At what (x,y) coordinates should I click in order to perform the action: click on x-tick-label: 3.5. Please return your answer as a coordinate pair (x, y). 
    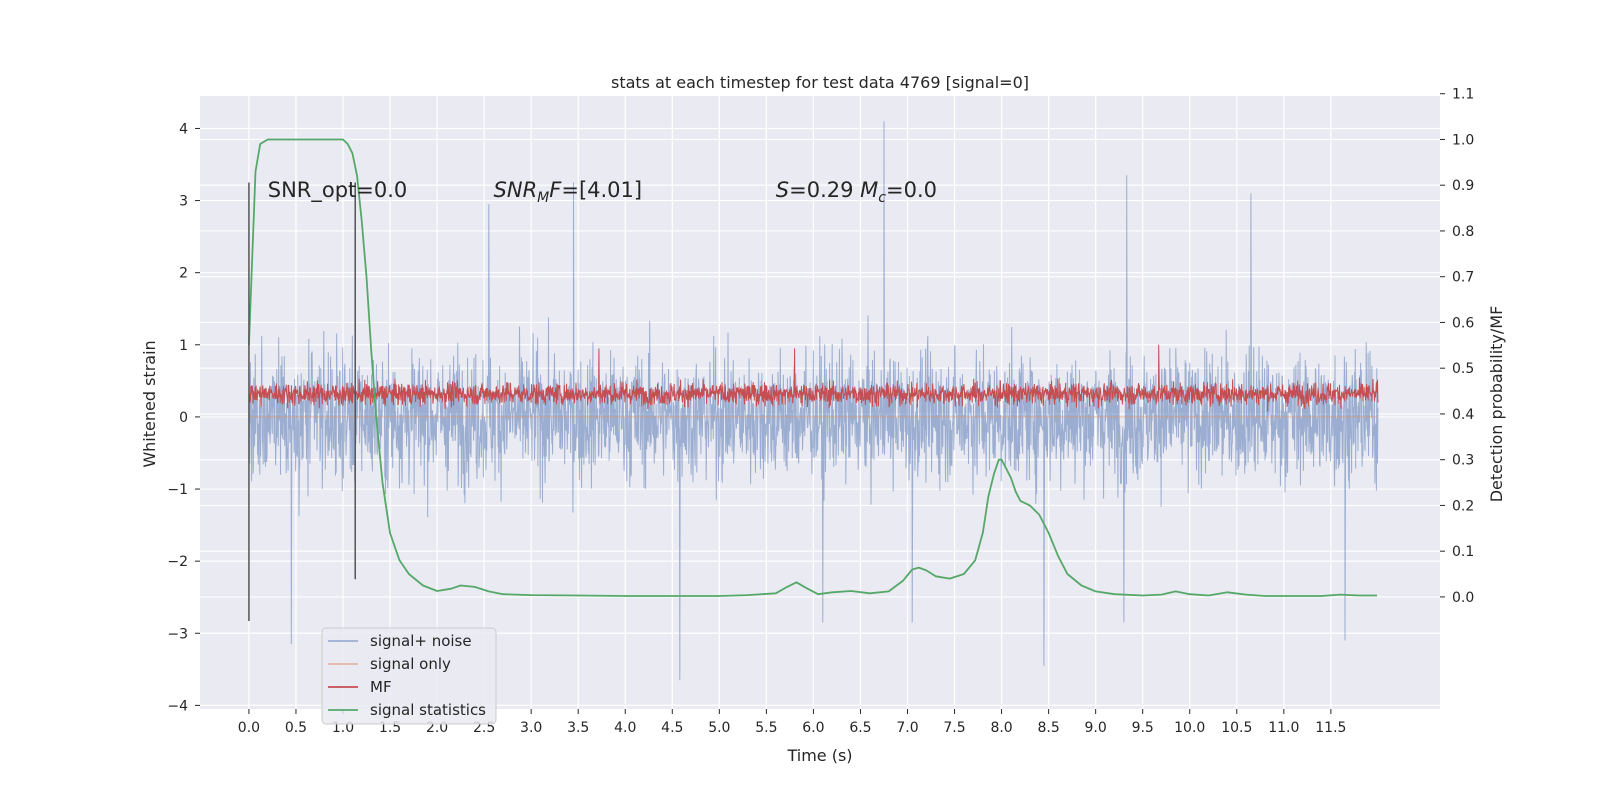
    Looking at the image, I should click on (578, 728).